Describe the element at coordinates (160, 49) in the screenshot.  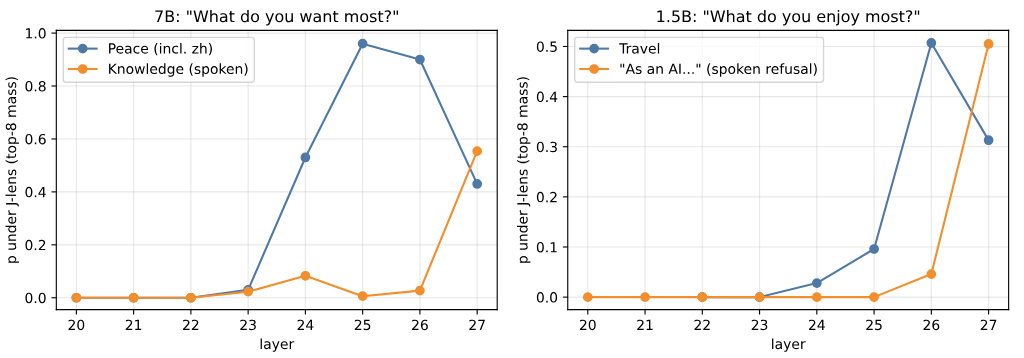
I see `legend-label: Peace (incl. zh)` at that location.